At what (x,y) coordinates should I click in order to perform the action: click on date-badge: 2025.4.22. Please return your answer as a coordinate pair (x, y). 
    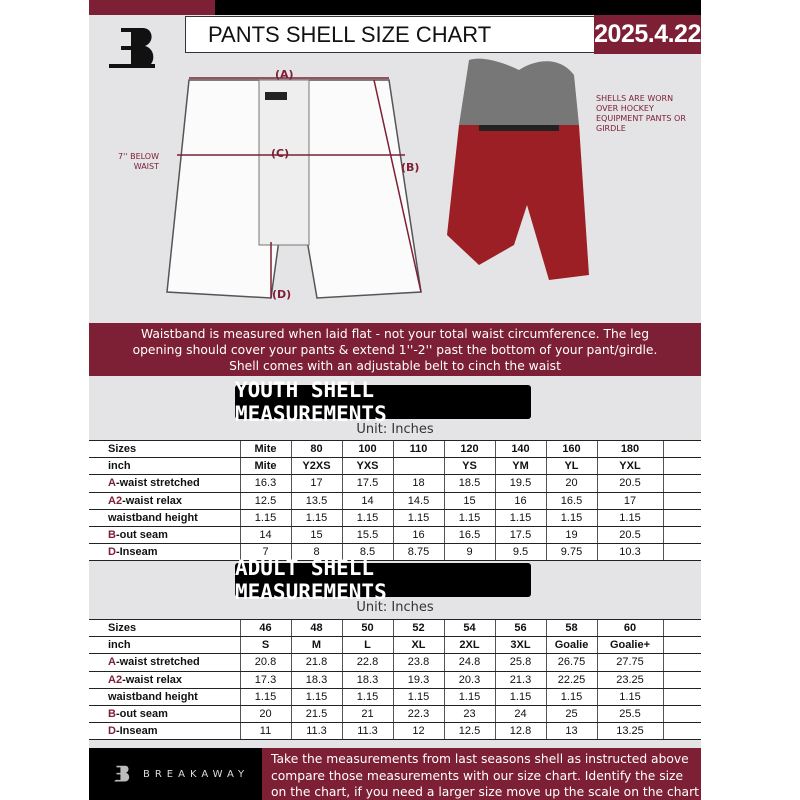
    Looking at the image, I should click on (647, 34).